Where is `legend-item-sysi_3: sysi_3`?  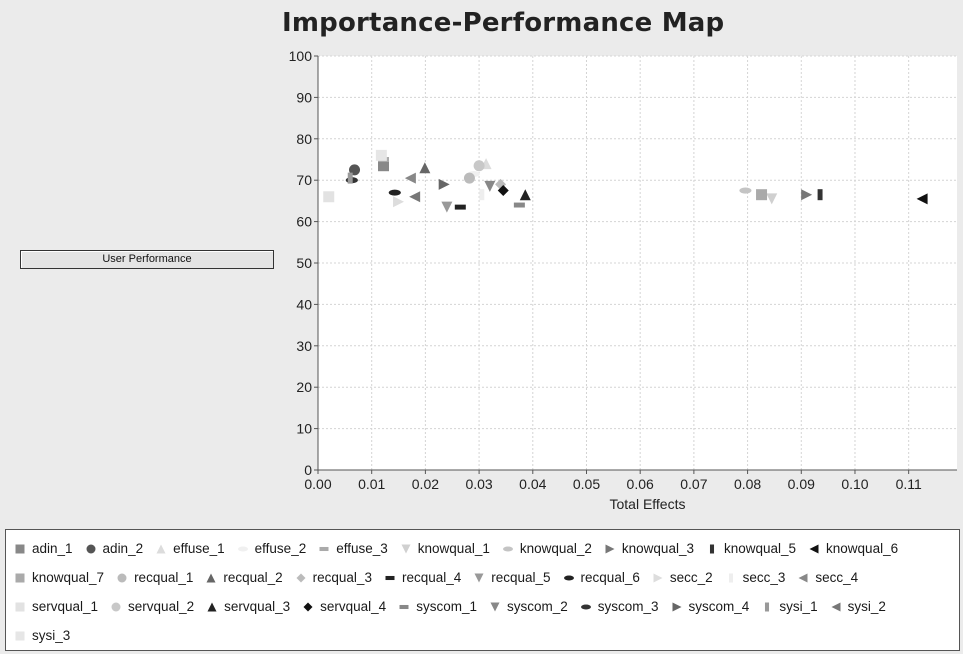
legend-item-sysi_3: sysi_3 is located at coordinates (42, 635).